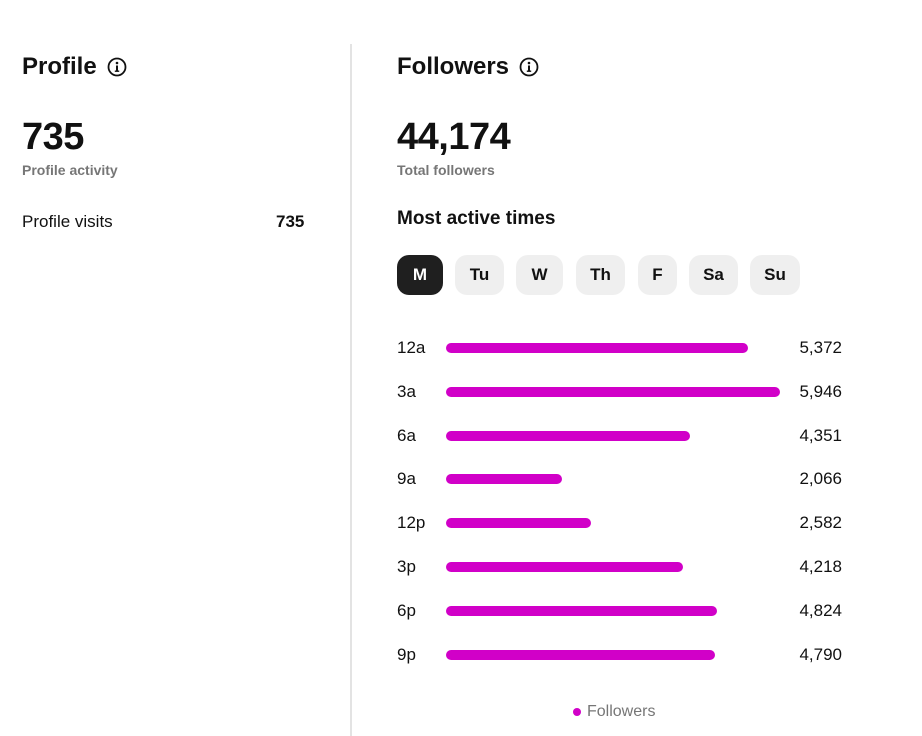 The width and height of the screenshot is (922, 736). Describe the element at coordinates (406, 654) in the screenshot. I see `bar-time-label: 9p` at that location.